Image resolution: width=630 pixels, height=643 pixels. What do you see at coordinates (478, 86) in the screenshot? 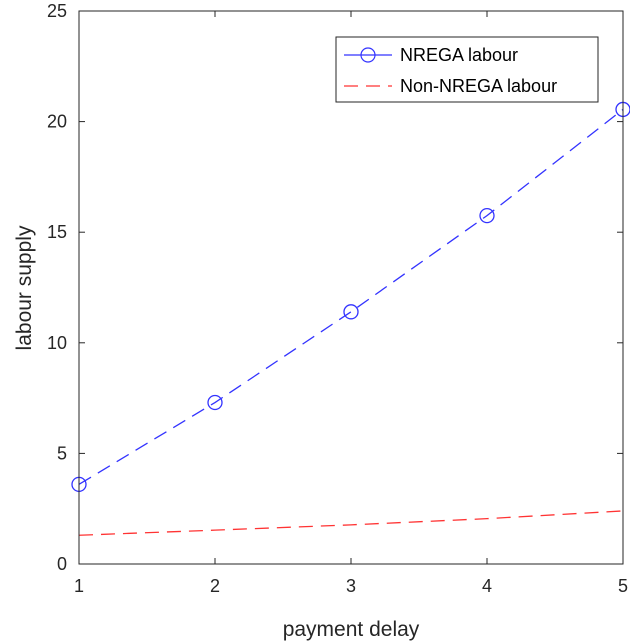
I see `legend-label-non-nrega: Non-NREGA labour` at bounding box center [478, 86].